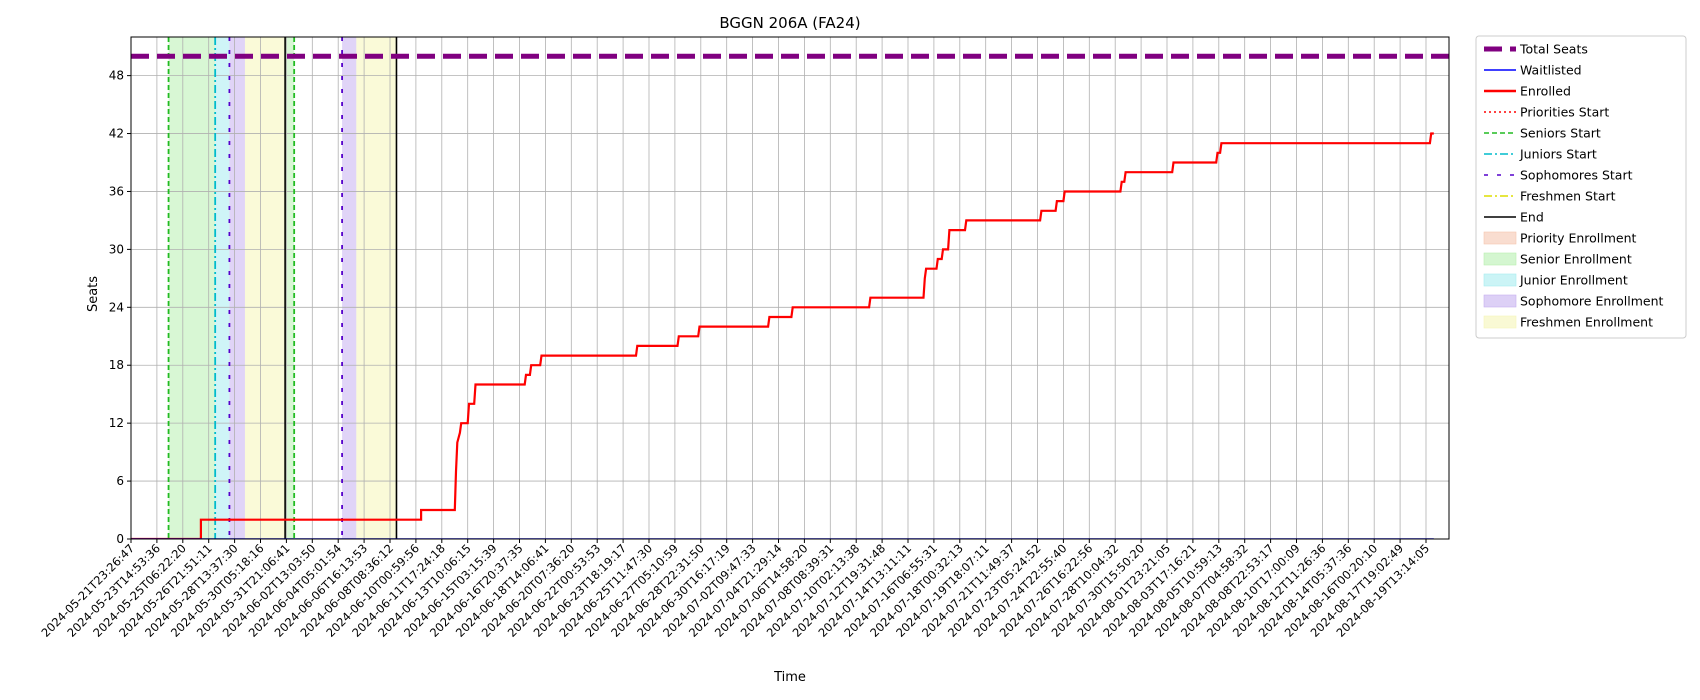 This screenshot has height=700, width=1700. What do you see at coordinates (789, 677) in the screenshot?
I see `x-axis-label: Time` at bounding box center [789, 677].